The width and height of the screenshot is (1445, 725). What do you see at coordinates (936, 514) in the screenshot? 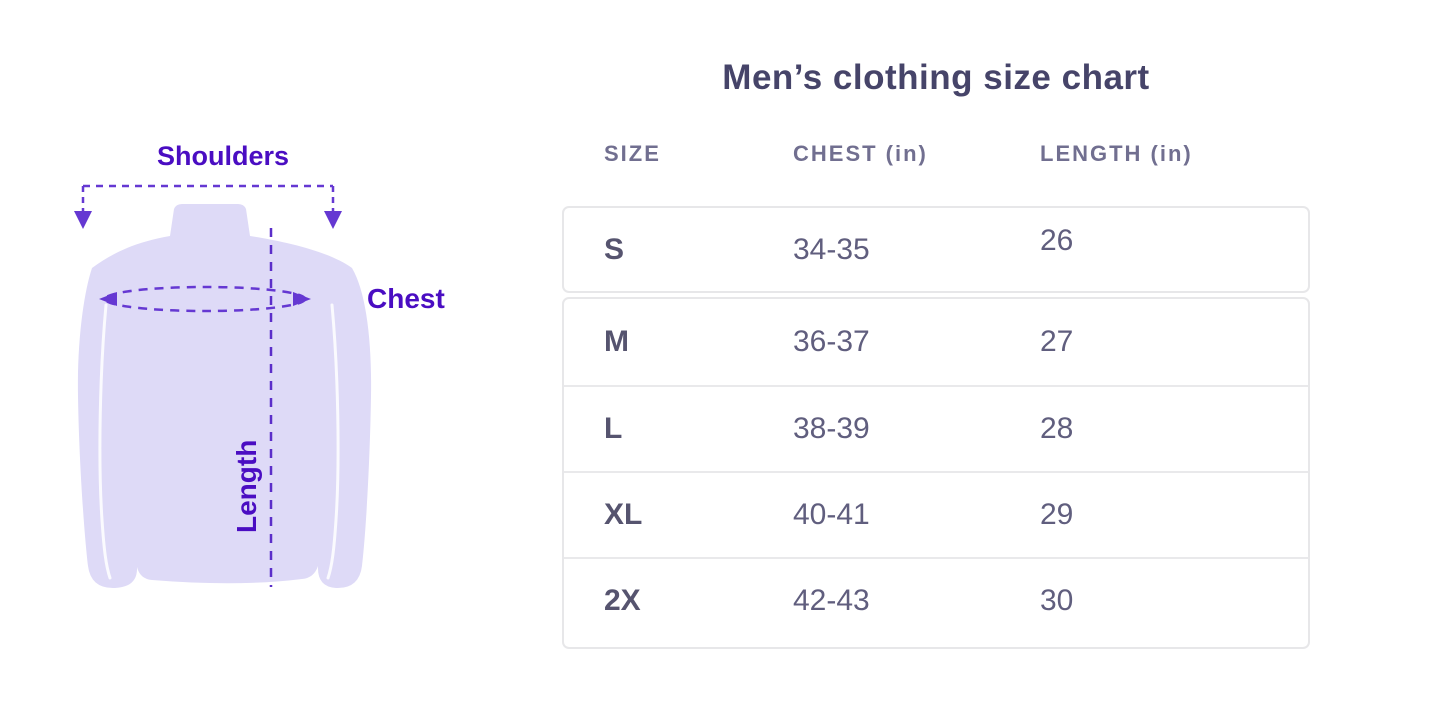
I see `table-row: XL 40-41 29` at bounding box center [936, 514].